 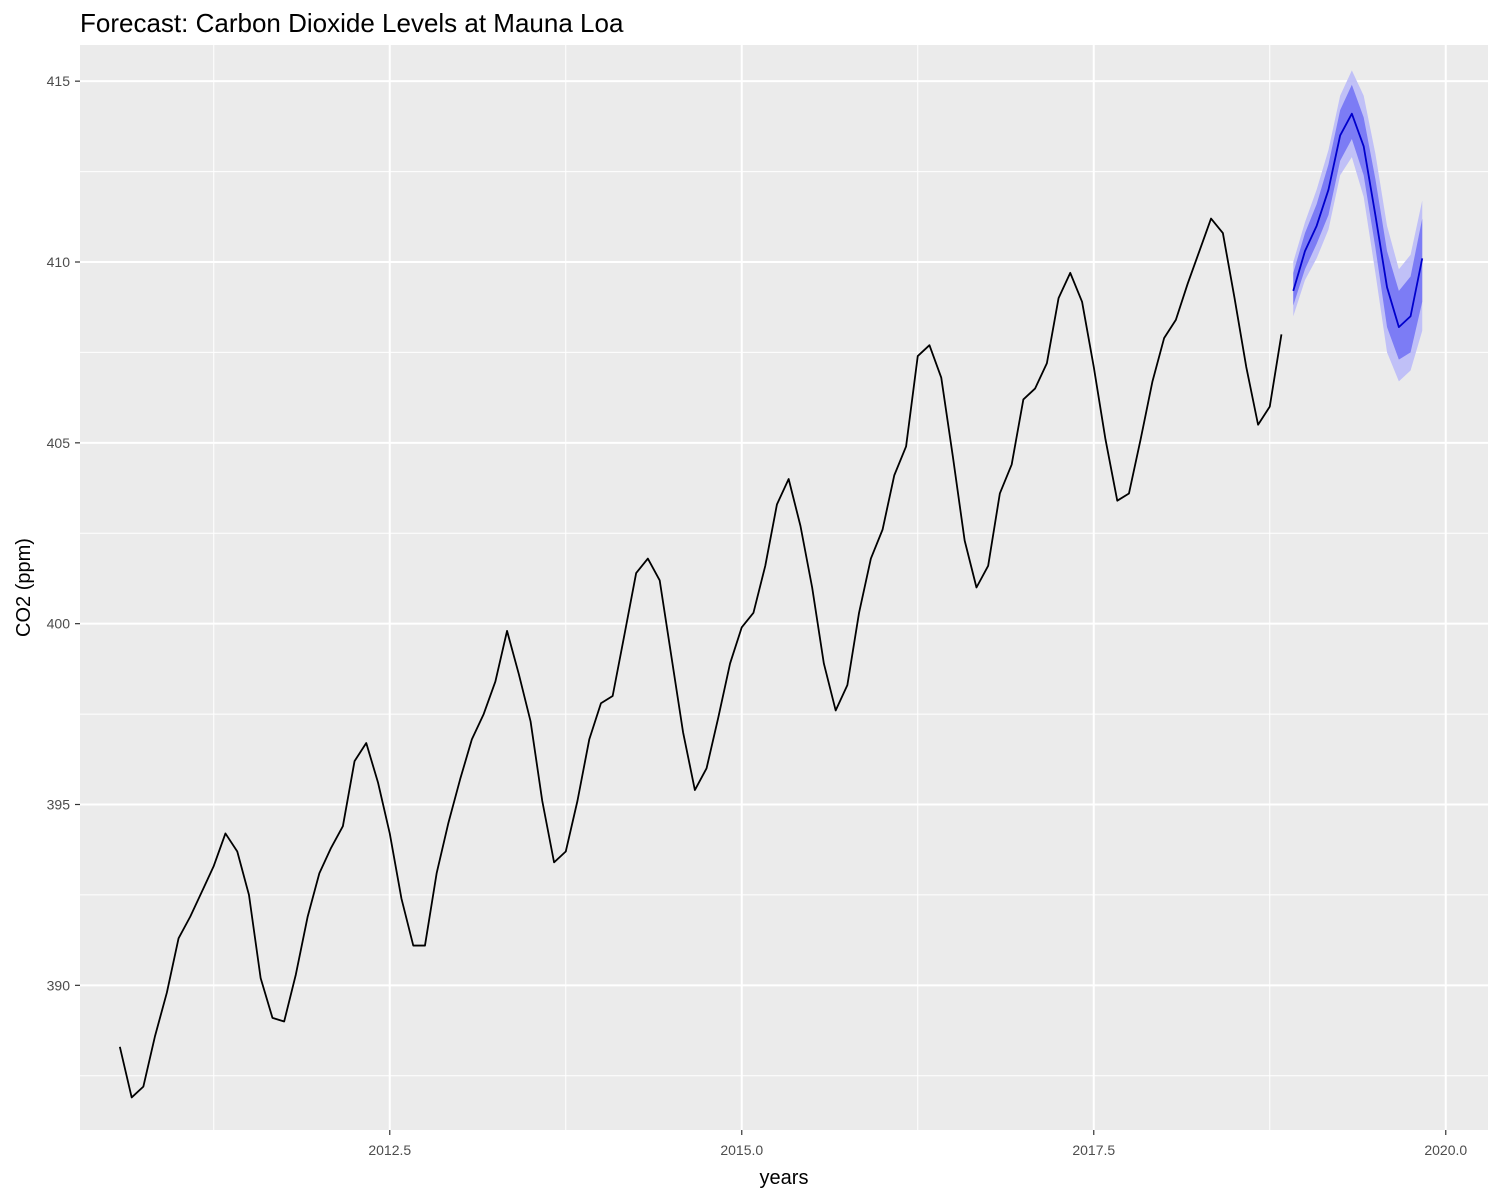 I want to click on y-tick-label: 395, so click(x=59, y=805).